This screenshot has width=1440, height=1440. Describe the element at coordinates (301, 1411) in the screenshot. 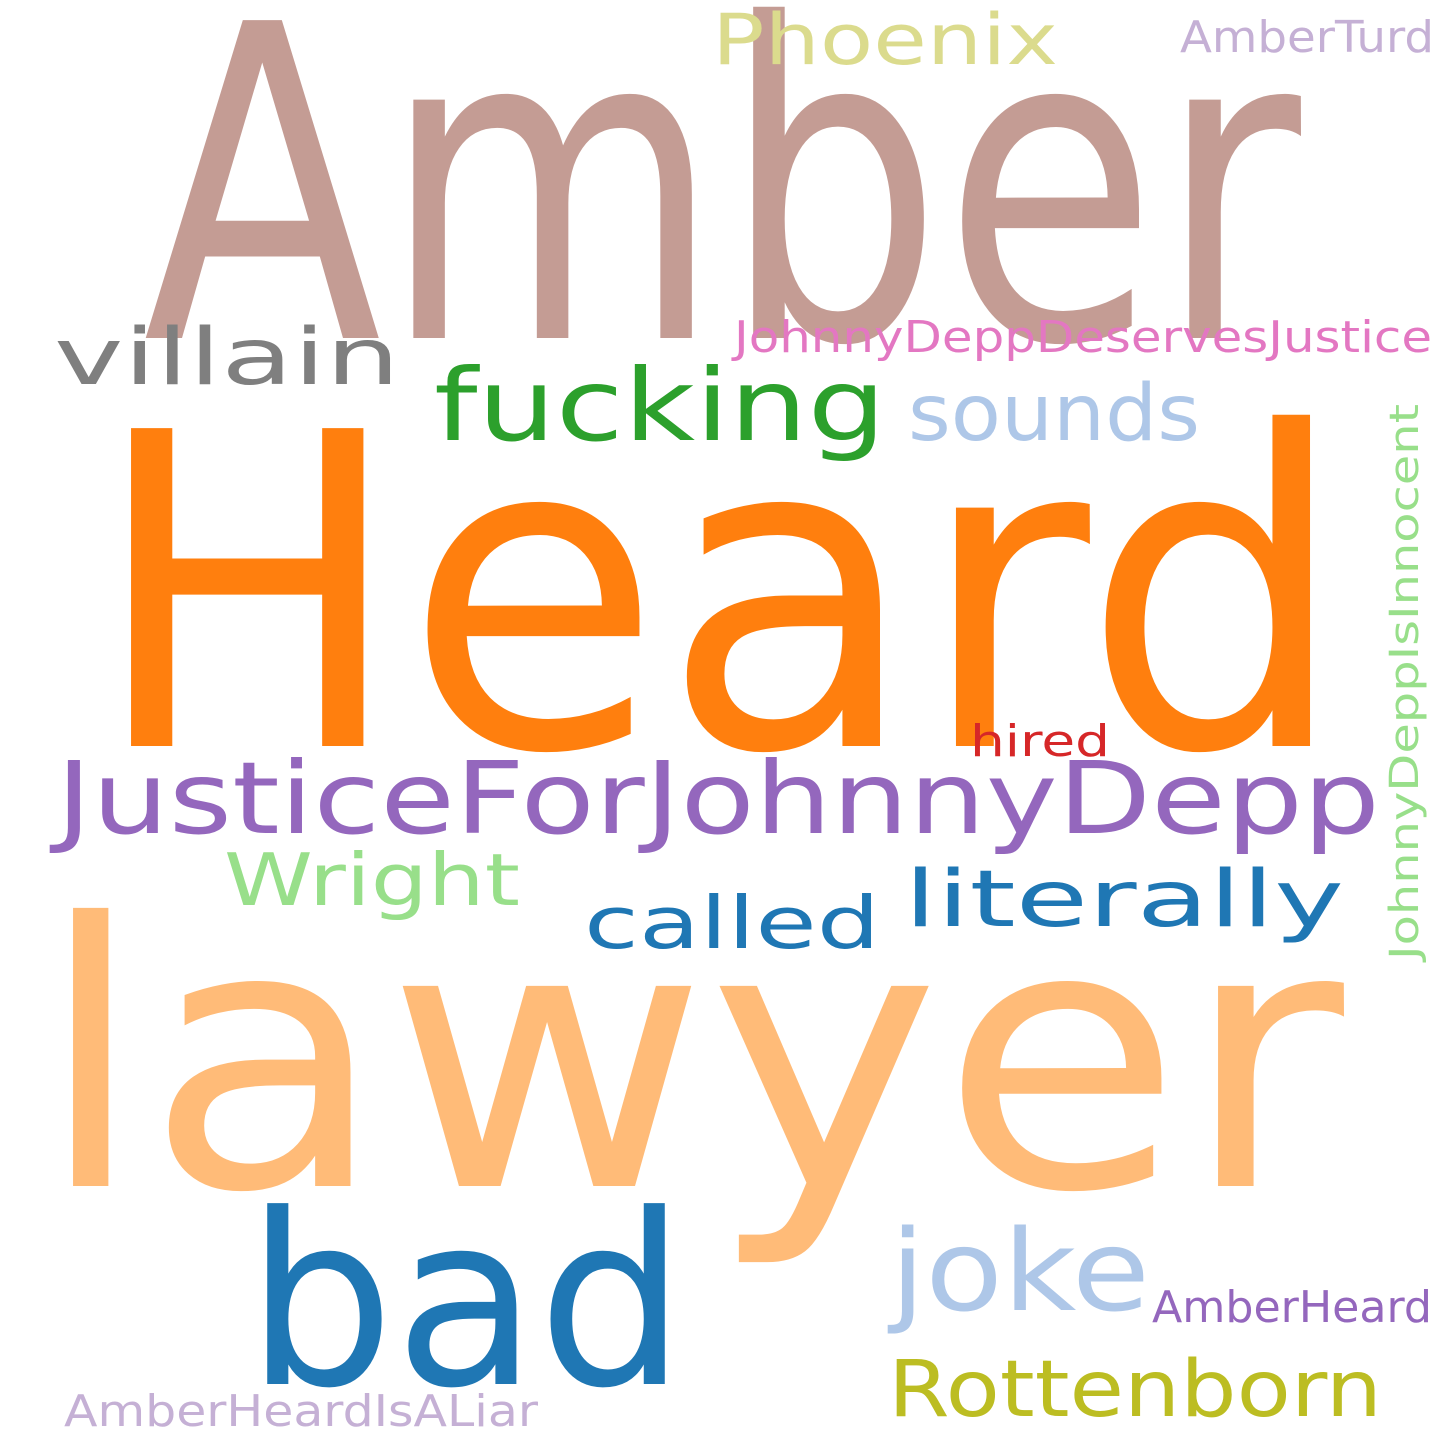

I see `word-amber-heard-is-a-liar: AmberHeardIsALiar` at that location.